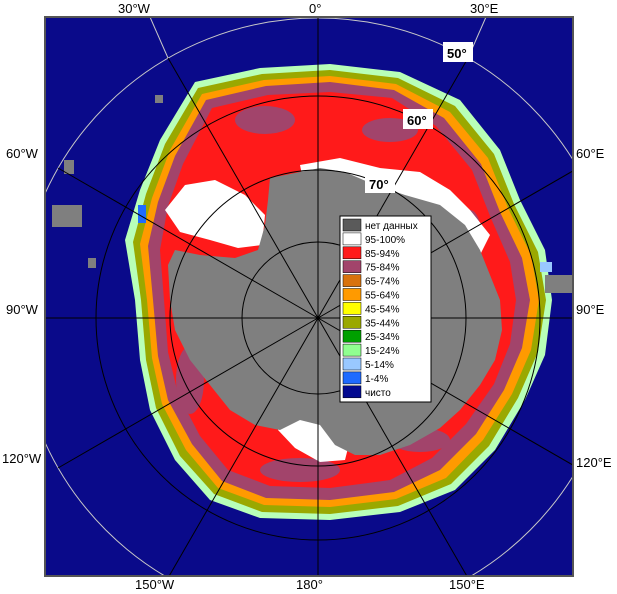  Describe the element at coordinates (22, 458) in the screenshot. I see `lon-label-120w-left: 120°W` at that location.